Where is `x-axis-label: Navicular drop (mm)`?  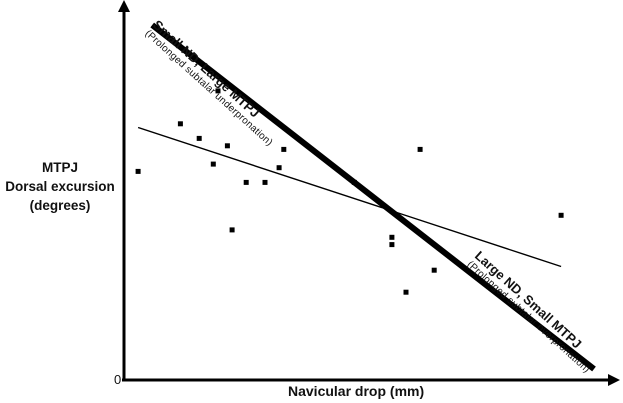
x-axis-label: Navicular drop (mm) is located at coordinates (356, 391).